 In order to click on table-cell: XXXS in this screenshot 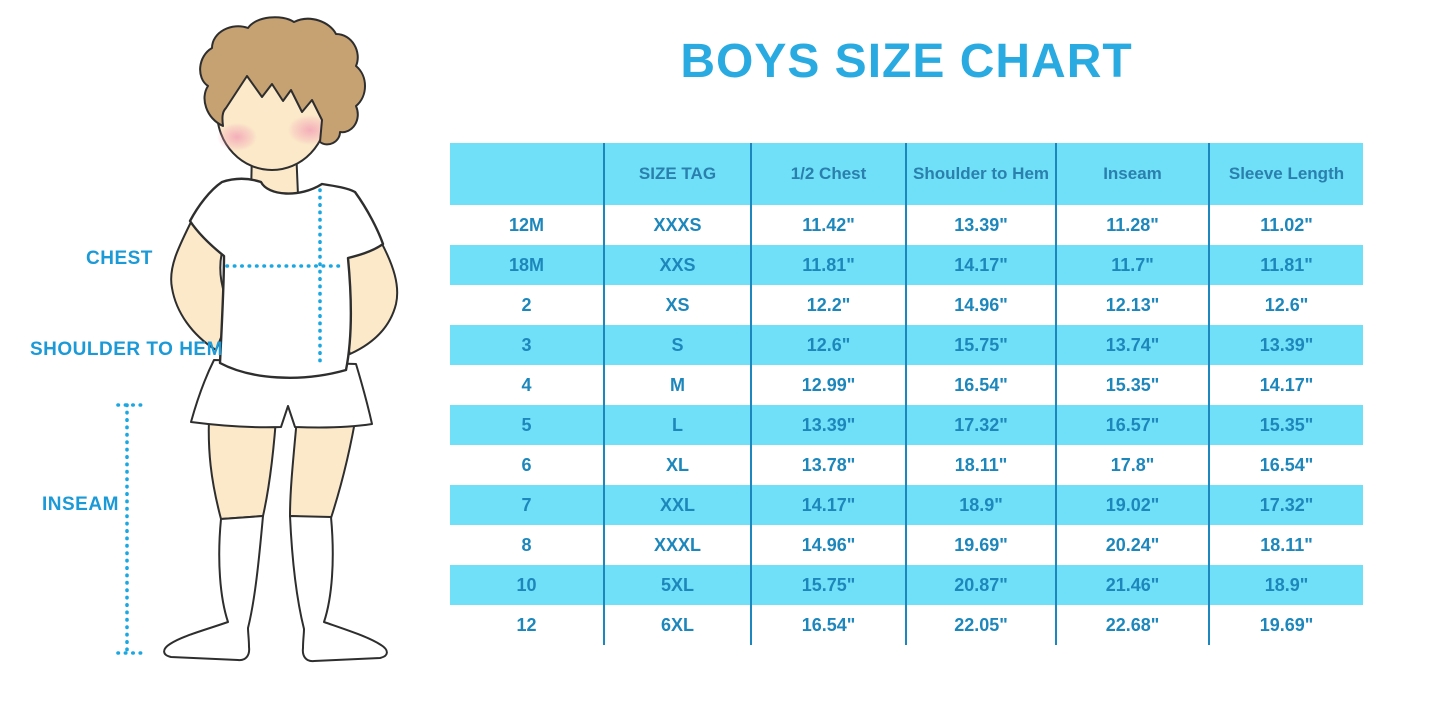, I will do `click(676, 225)`.